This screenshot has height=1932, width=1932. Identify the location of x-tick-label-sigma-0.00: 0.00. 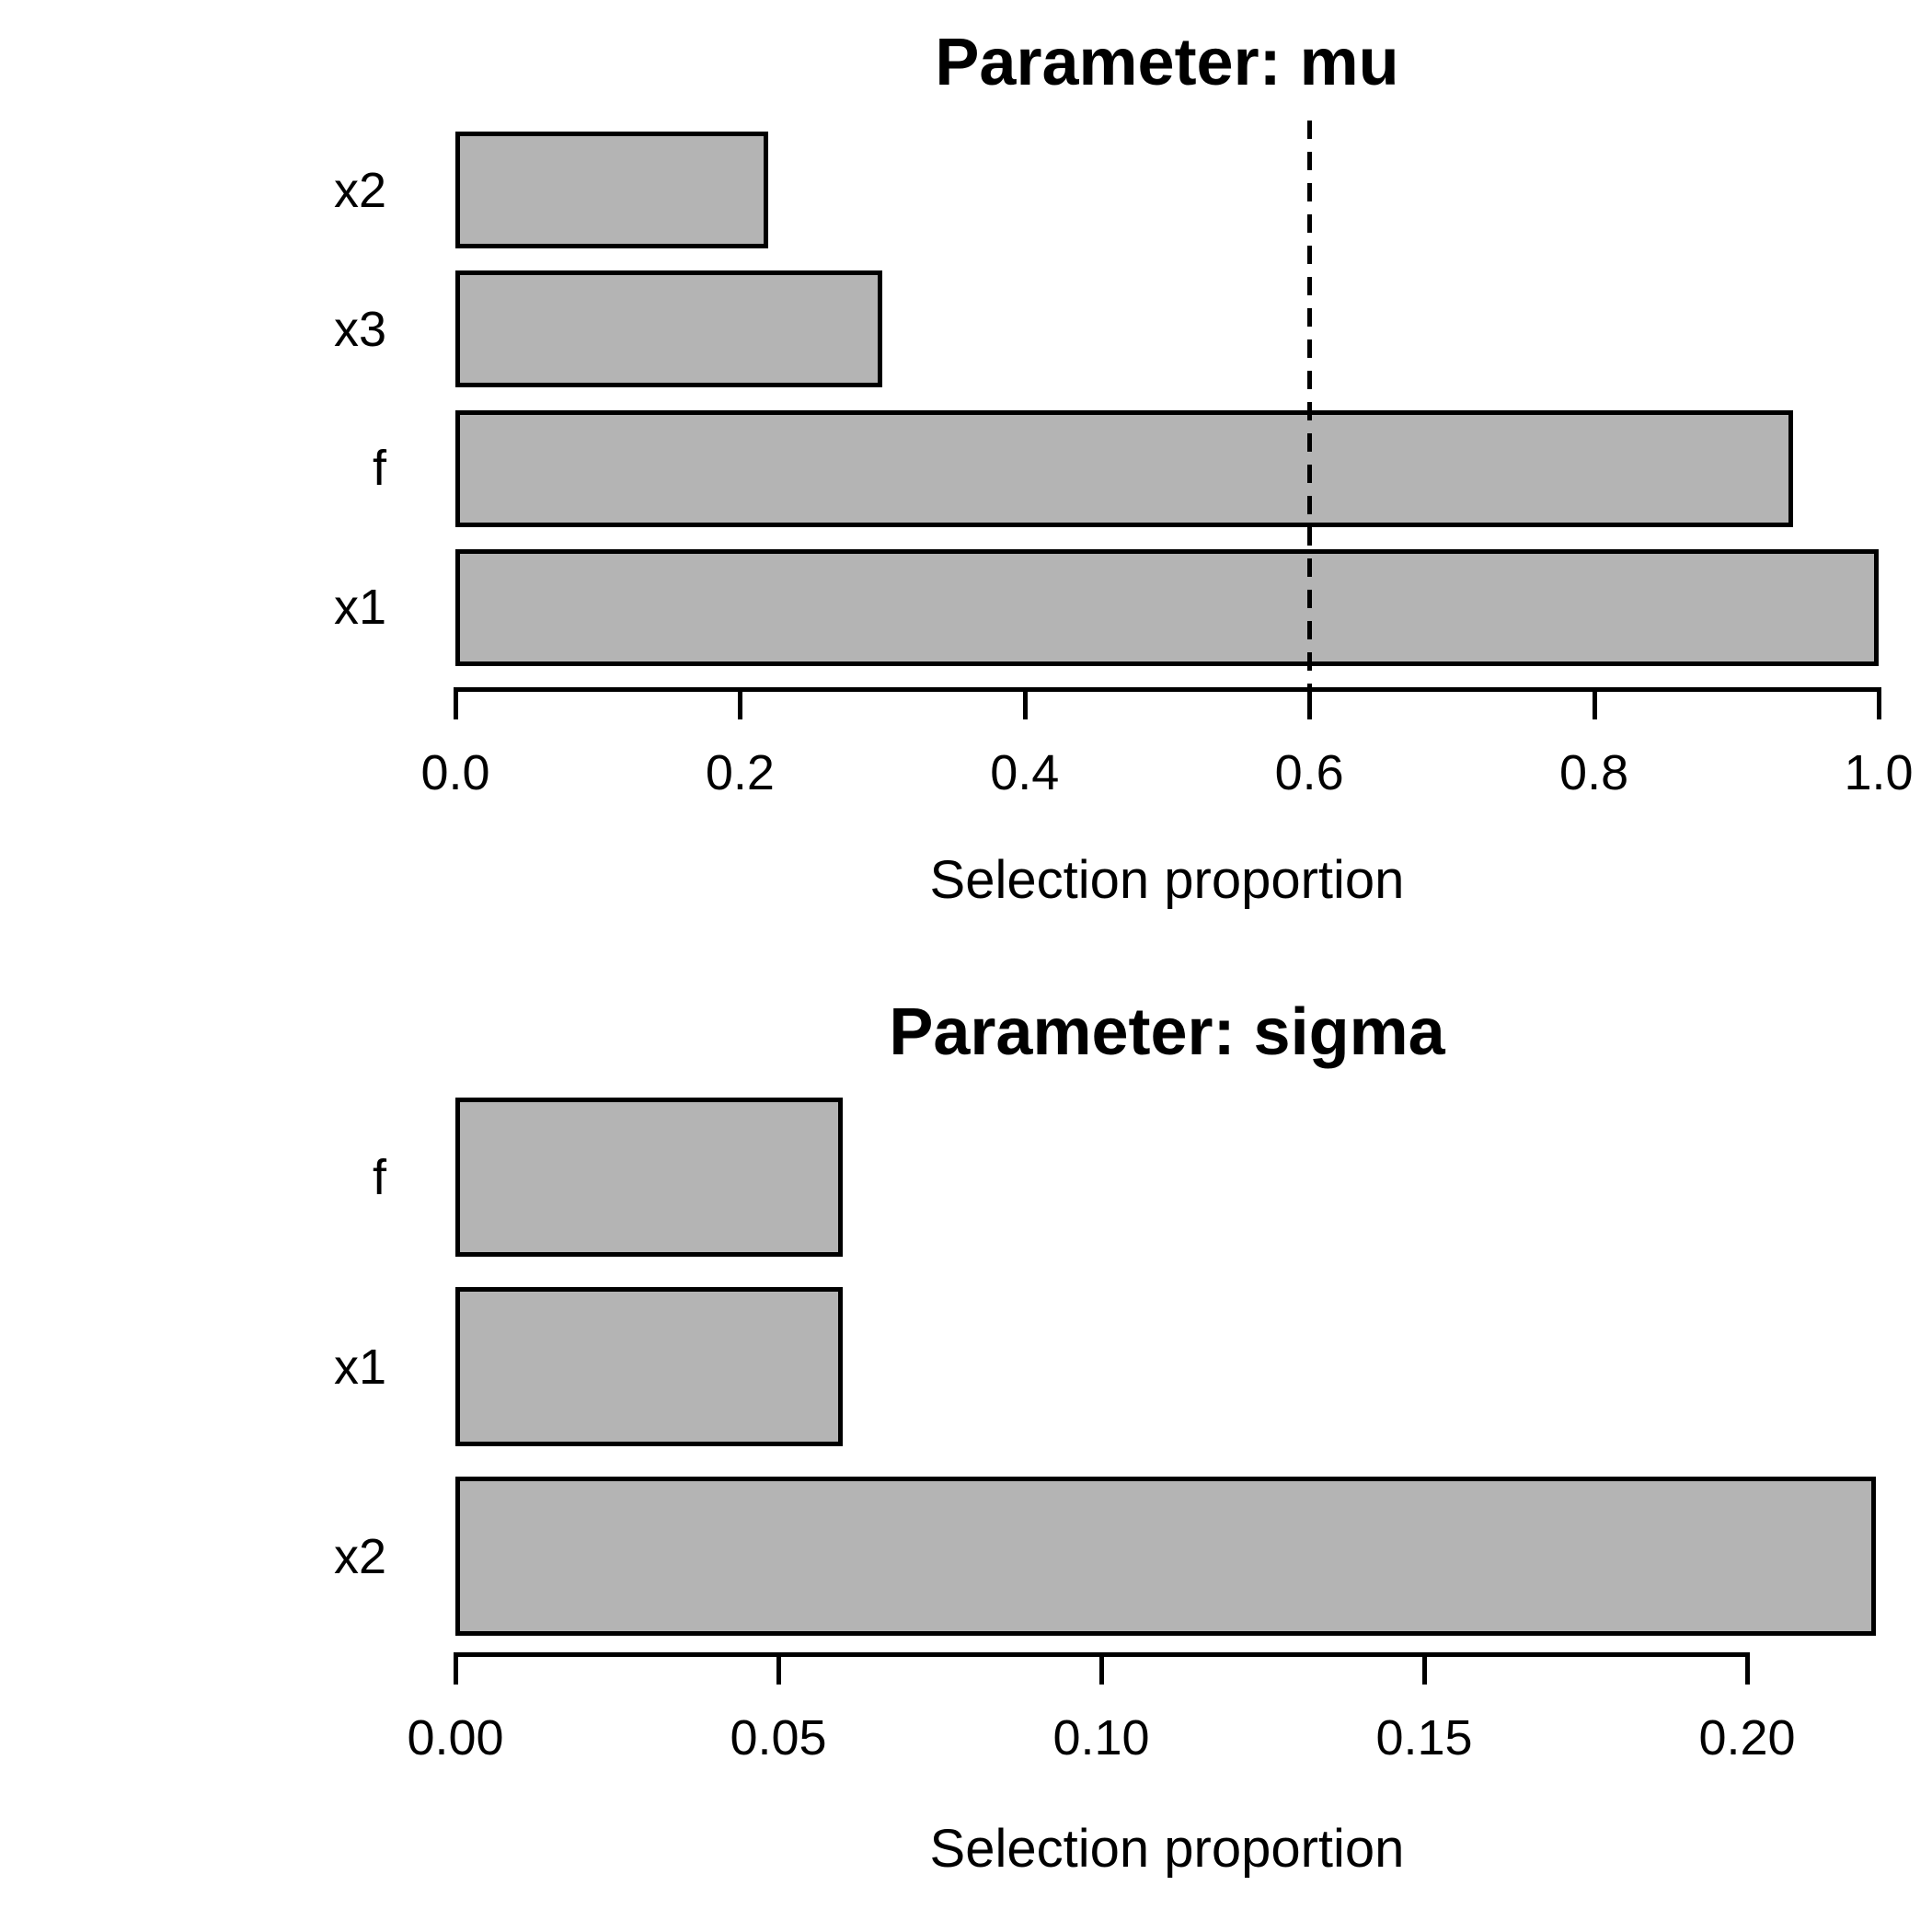
(455, 1737).